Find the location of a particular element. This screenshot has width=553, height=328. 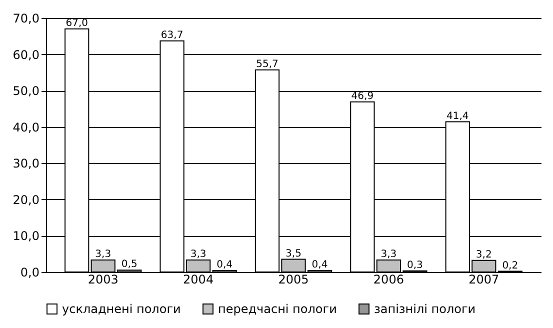

y-tick-label: 10,0 is located at coordinates (26, 236).